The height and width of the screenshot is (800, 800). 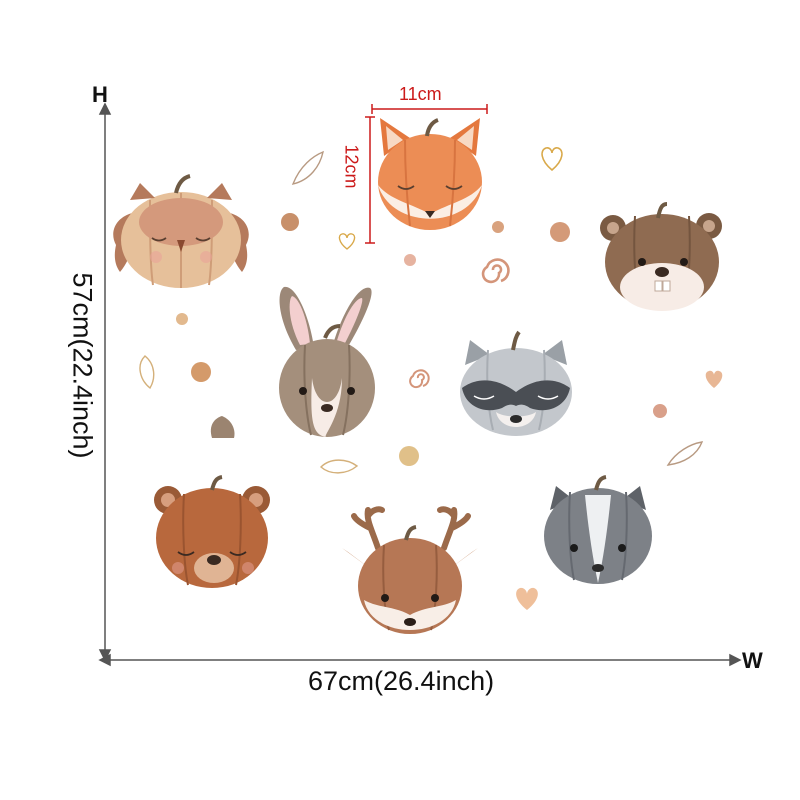 I want to click on skunk-pumpkin-sticker, so click(x=598, y=529).